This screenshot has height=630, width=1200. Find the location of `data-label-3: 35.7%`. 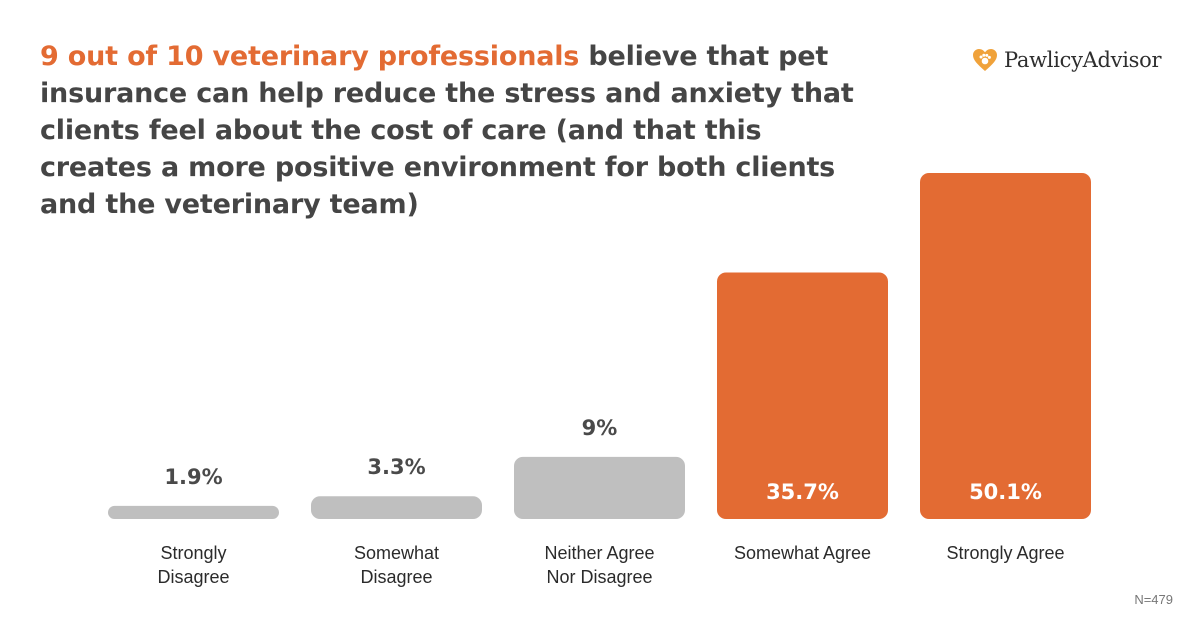

data-label-3: 35.7% is located at coordinates (802, 492).